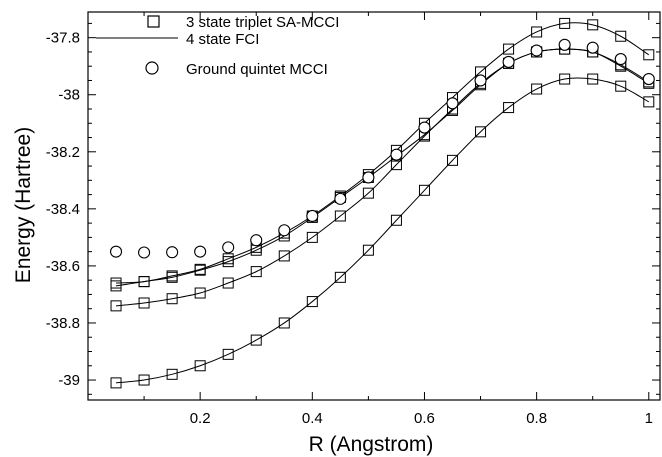 The height and width of the screenshot is (457, 662). Describe the element at coordinates (63, 209) in the screenshot. I see `y-tick-label: -38.4` at that location.